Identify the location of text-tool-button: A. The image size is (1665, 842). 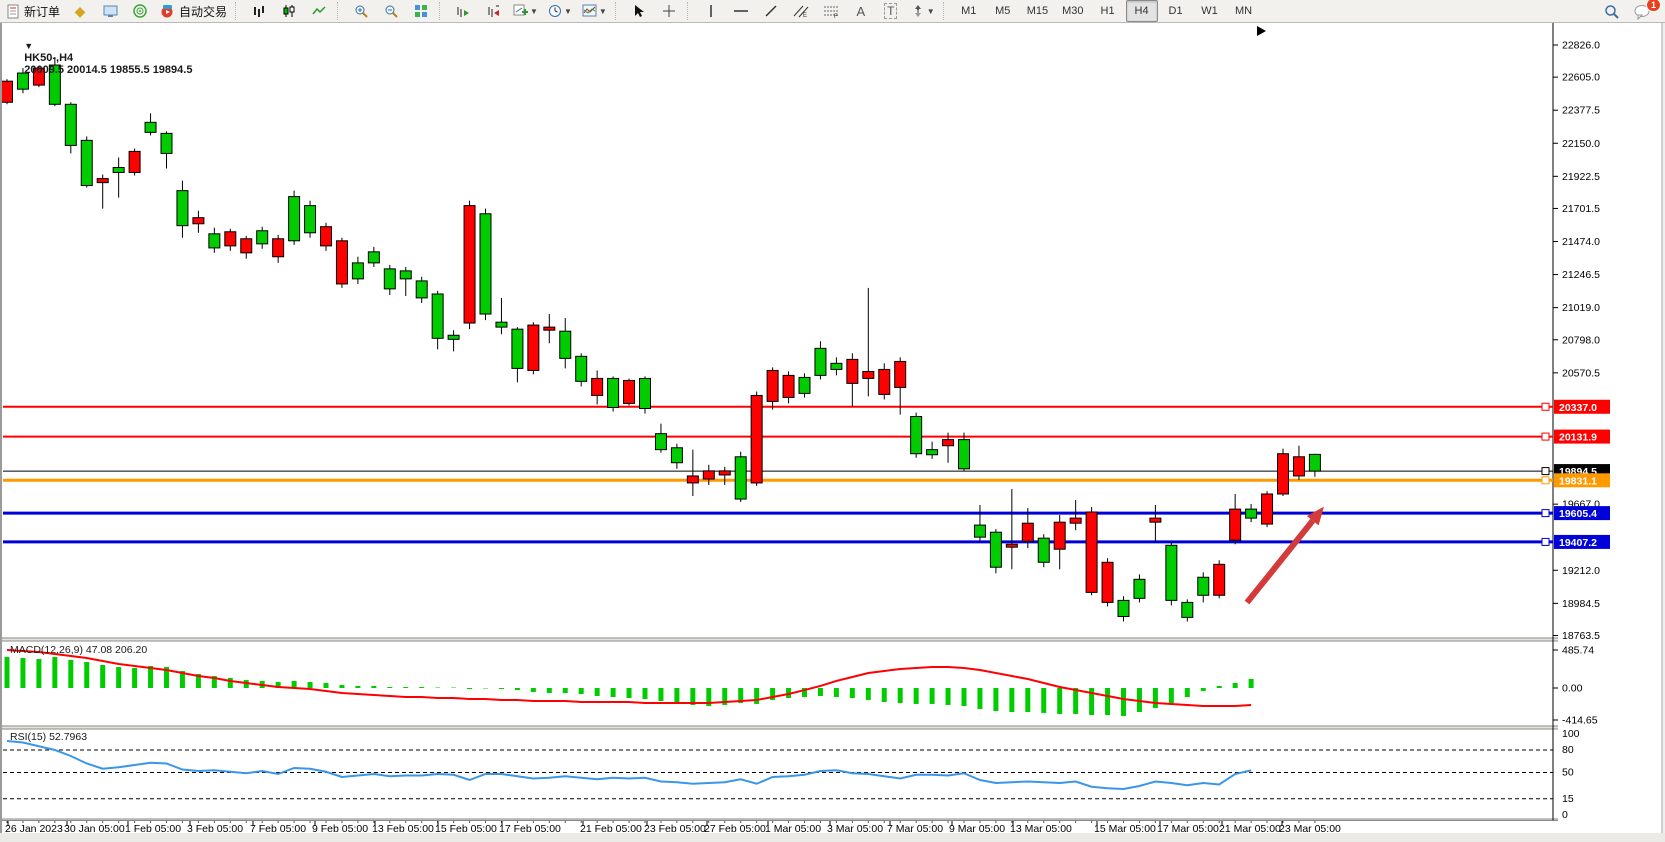
(861, 11).